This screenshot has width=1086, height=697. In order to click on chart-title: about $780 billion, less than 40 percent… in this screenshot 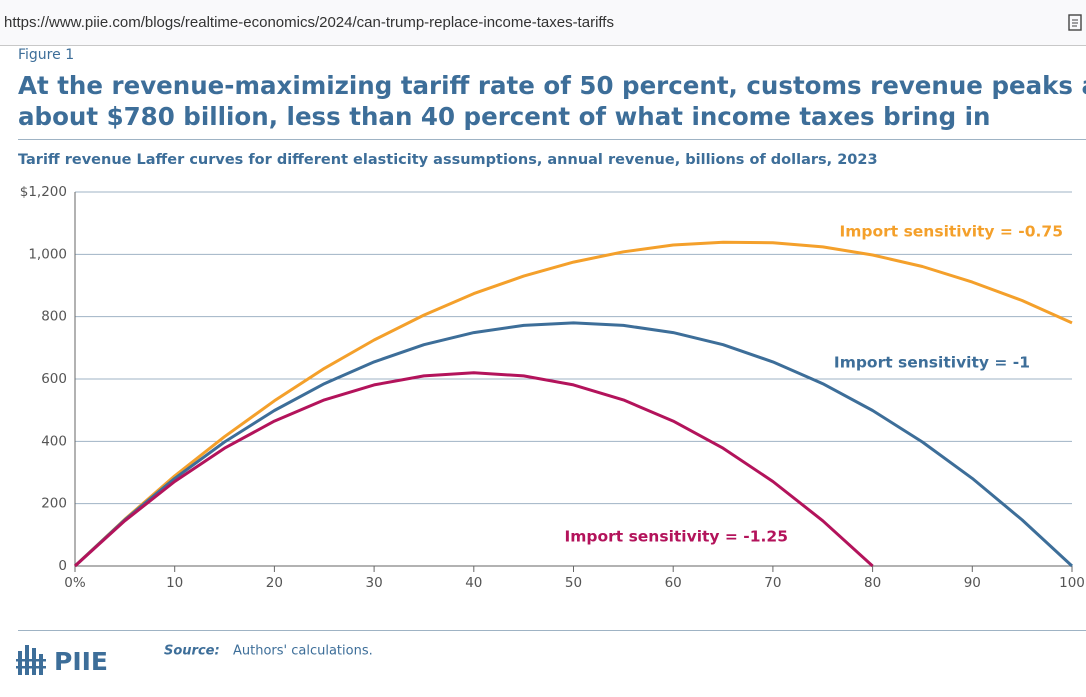, I will do `click(504, 116)`.